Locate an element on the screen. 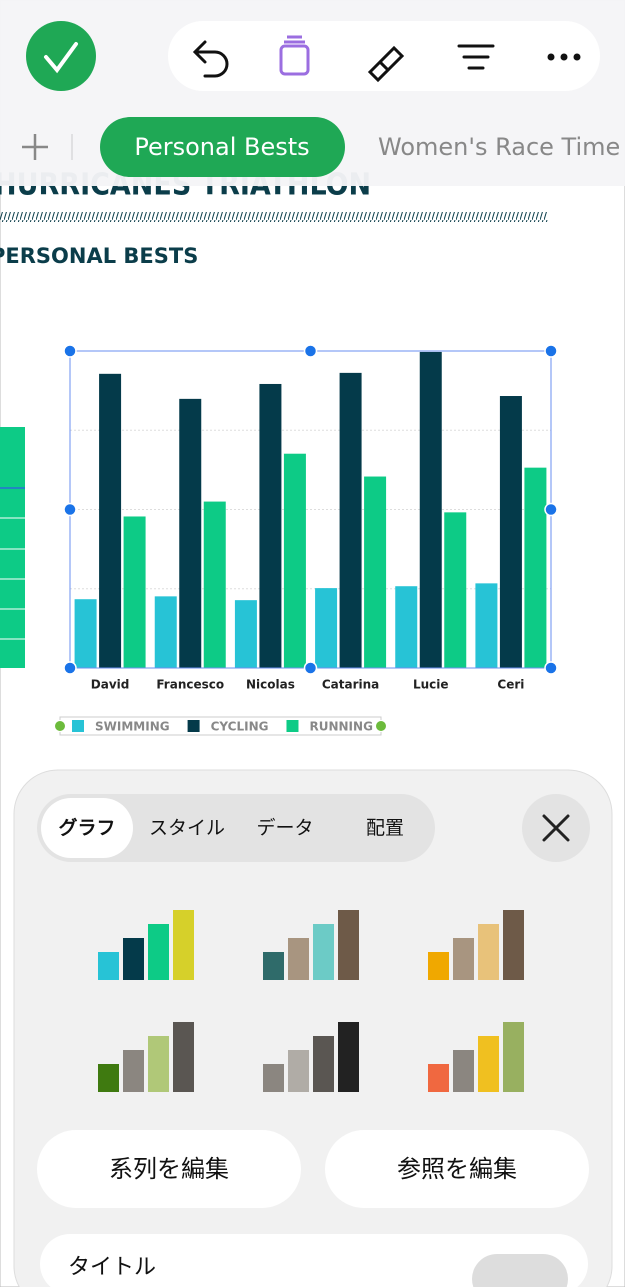 The height and width of the screenshot is (1287, 625). close-icon is located at coordinates (556, 828).